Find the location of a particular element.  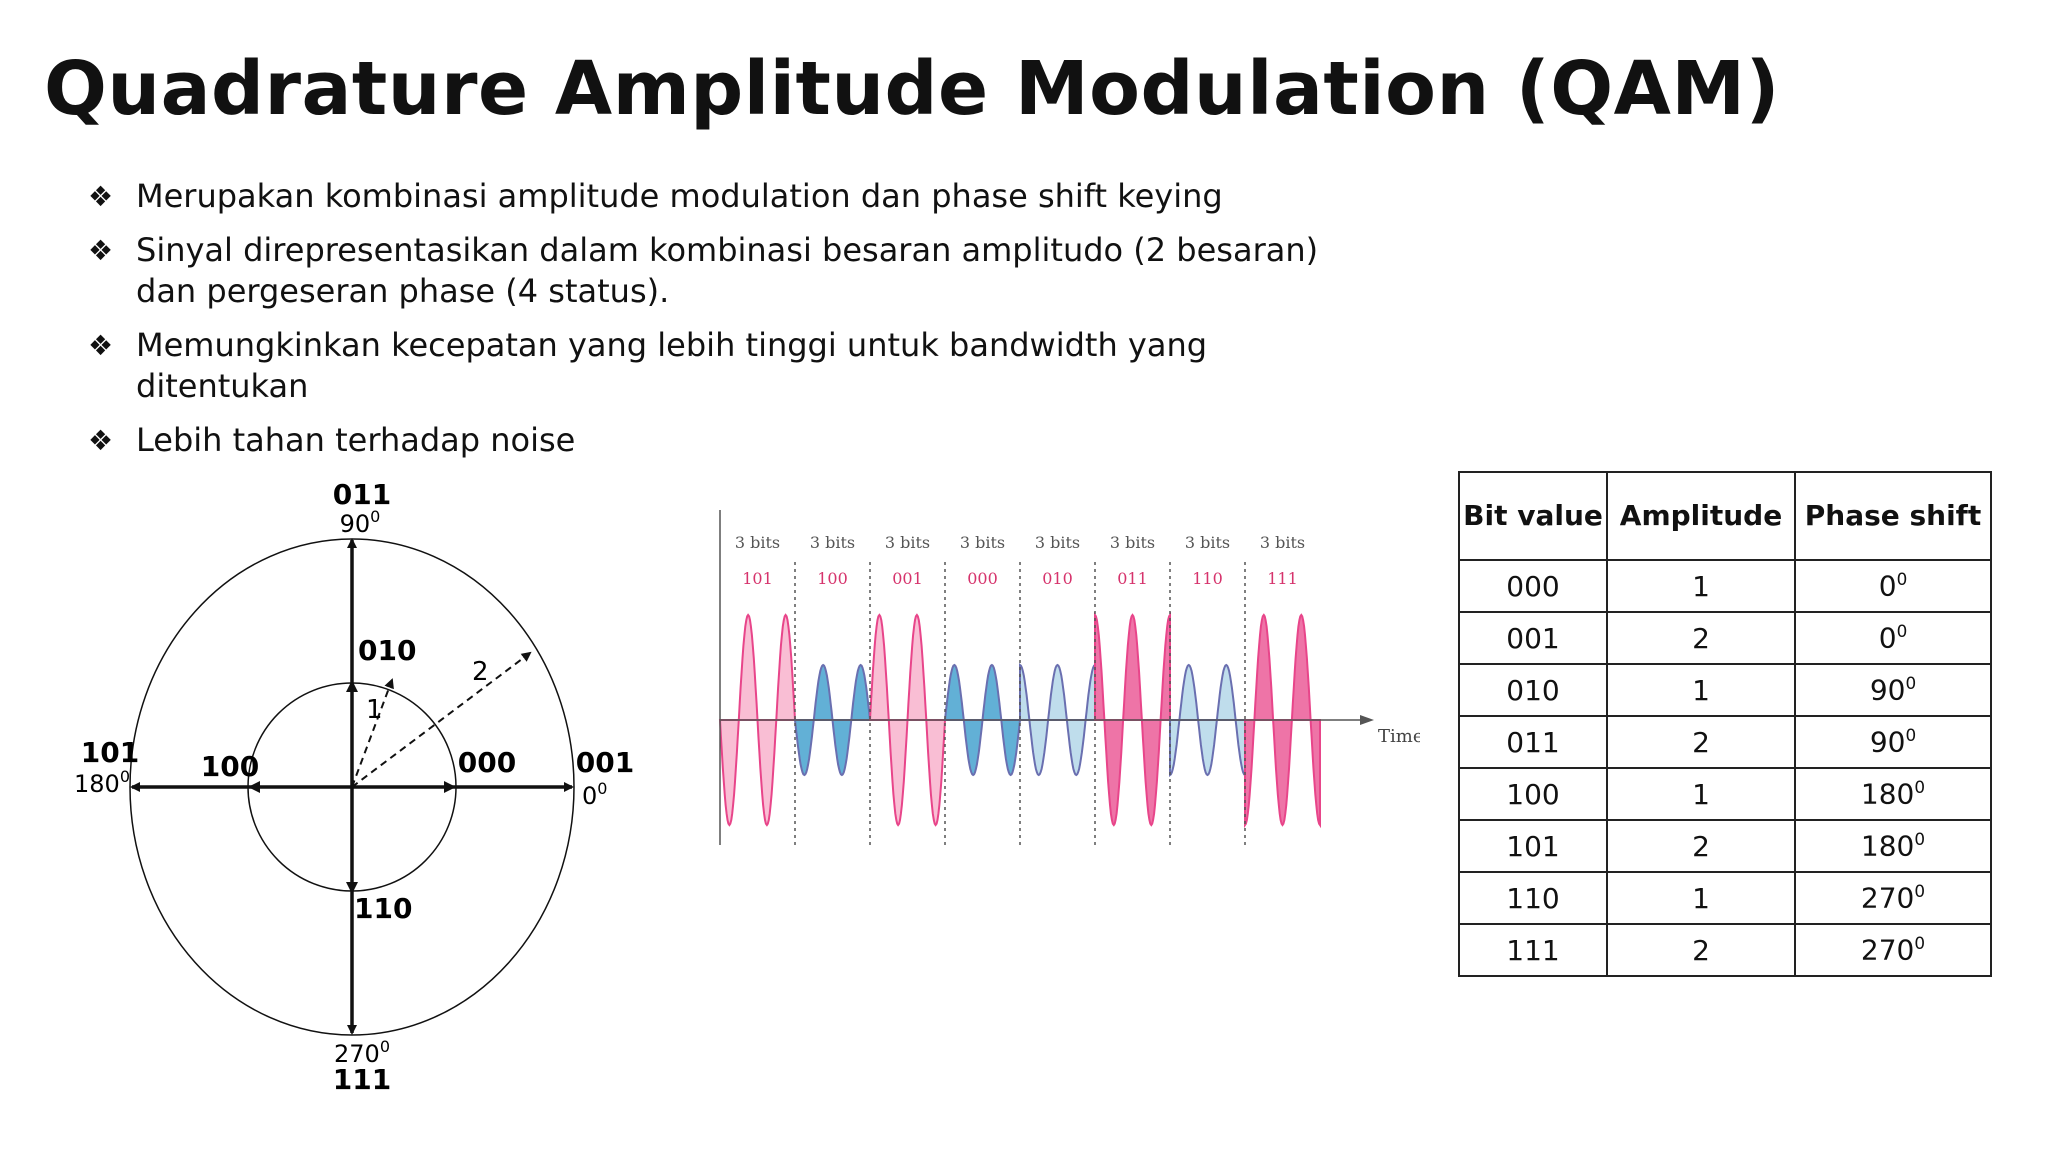

cell-value: 101 is located at coordinates (1533, 846).